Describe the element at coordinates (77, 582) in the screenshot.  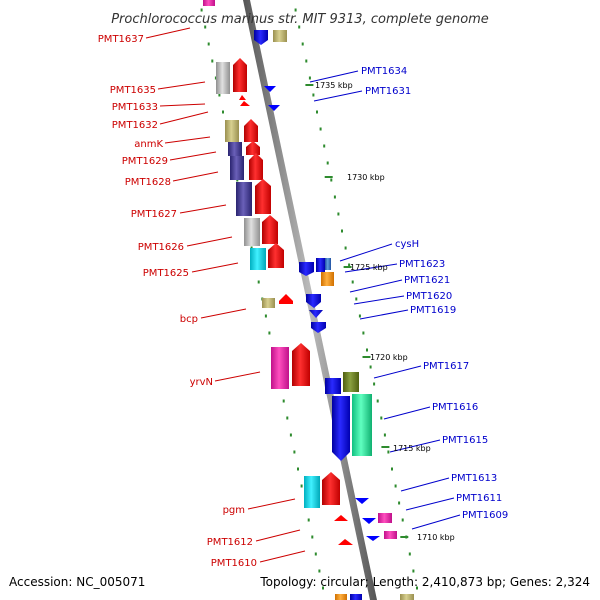
I see `accession-text: Accession: NC_005071` at that location.